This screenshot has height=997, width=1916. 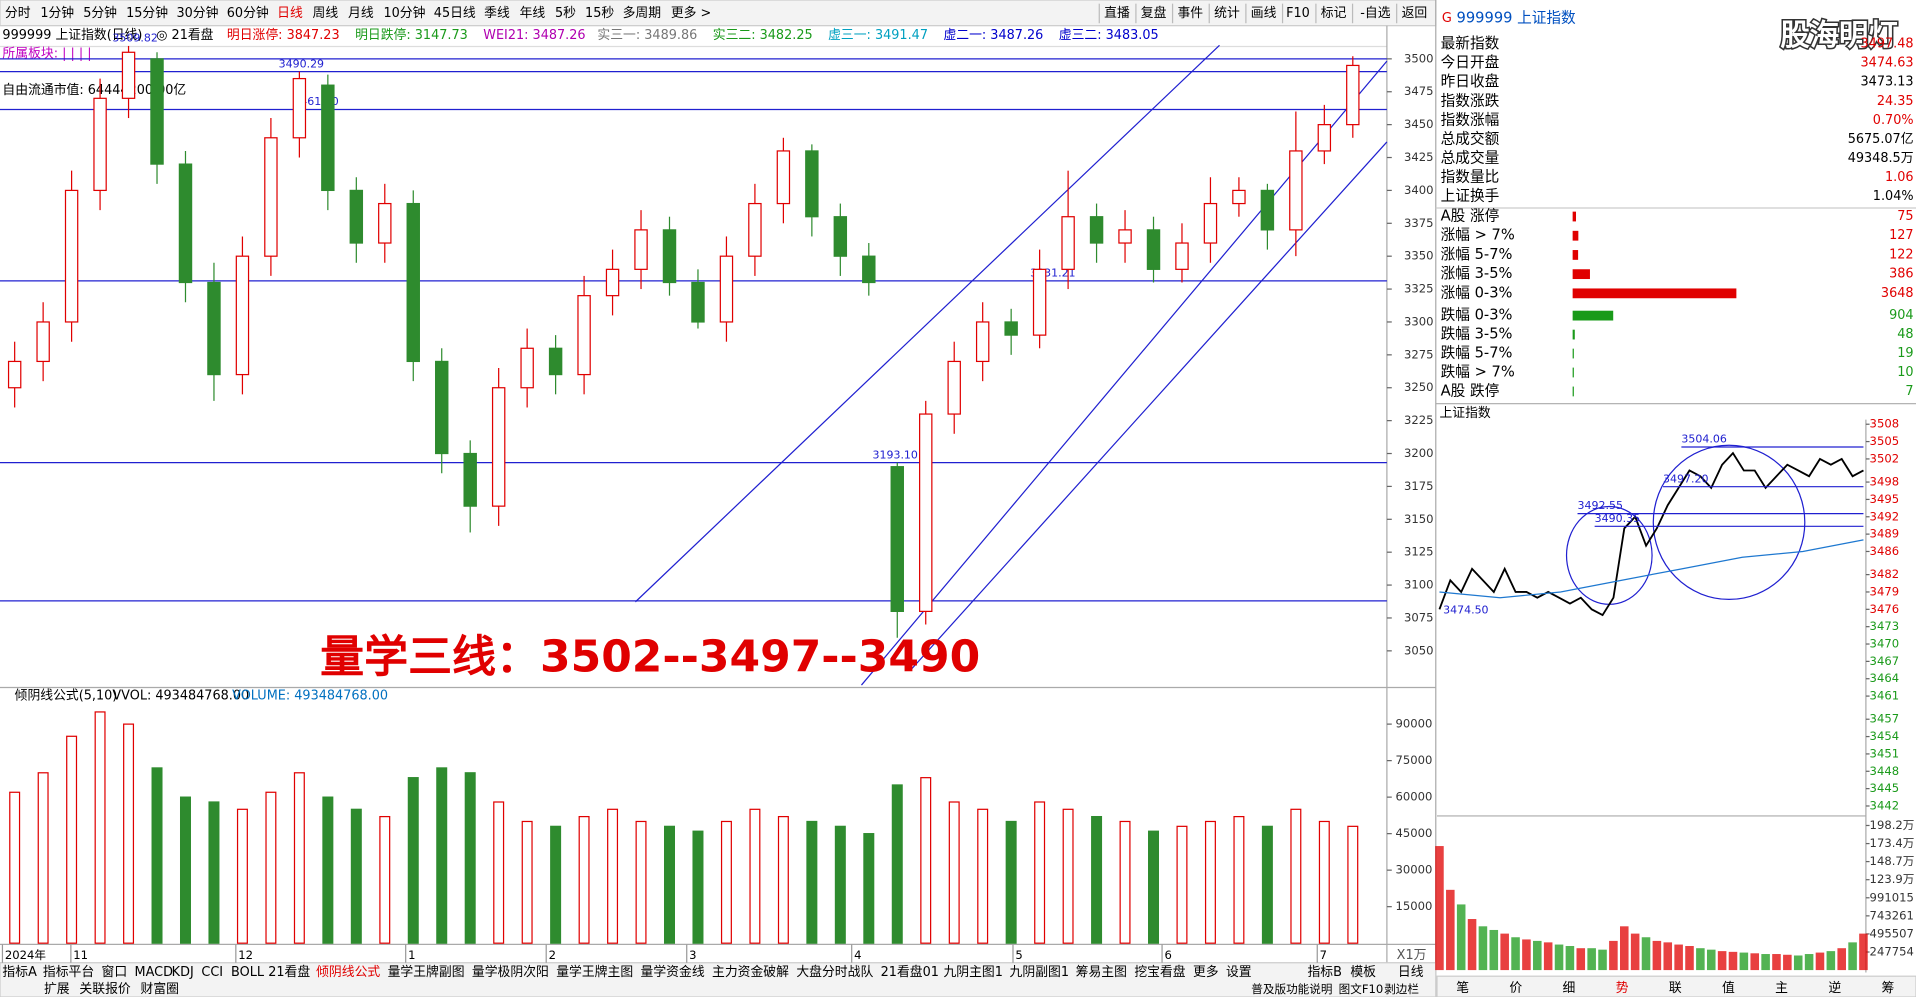 What do you see at coordinates (361, 13) in the screenshot?
I see `period-button: 月线` at bounding box center [361, 13].